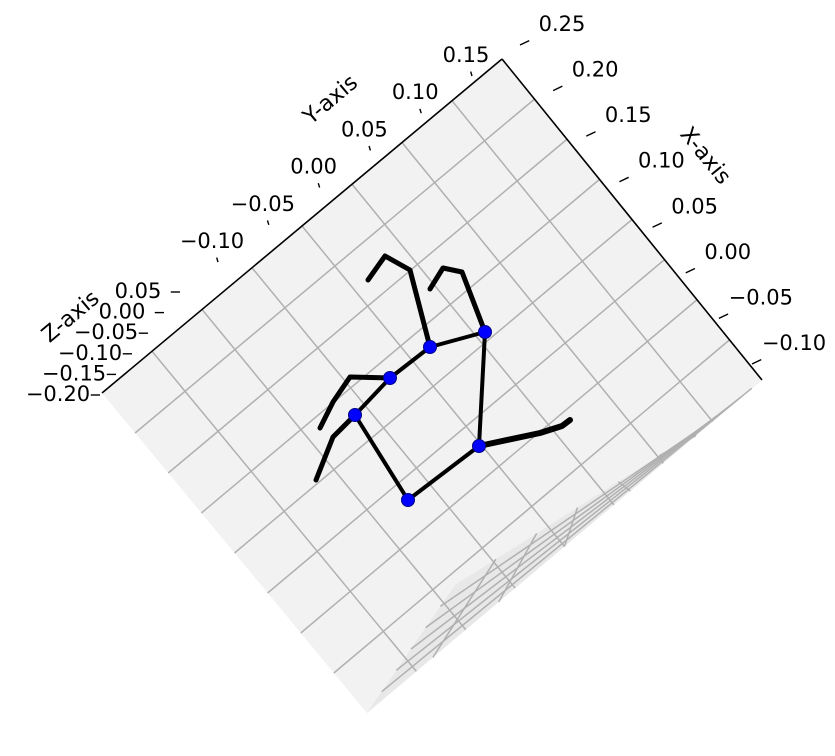 Image resolution: width=835 pixels, height=756 pixels. Describe the element at coordinates (562, 24) in the screenshot. I see `x-tick-label: 0.25` at that location.